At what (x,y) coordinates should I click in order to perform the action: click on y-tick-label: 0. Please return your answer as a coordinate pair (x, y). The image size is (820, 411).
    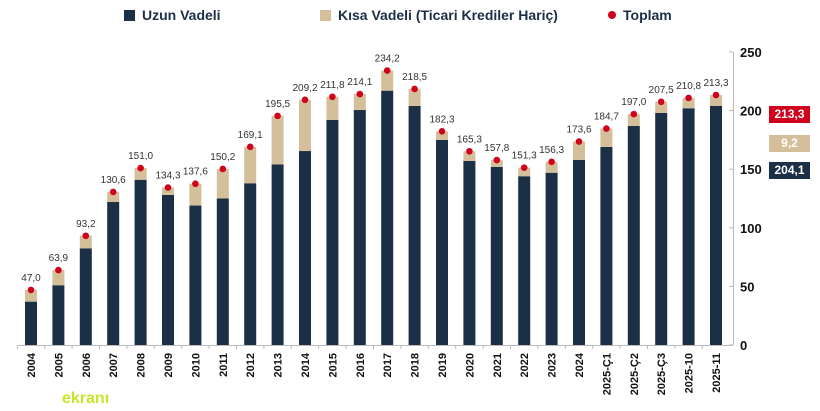
    Looking at the image, I should click on (743, 345).